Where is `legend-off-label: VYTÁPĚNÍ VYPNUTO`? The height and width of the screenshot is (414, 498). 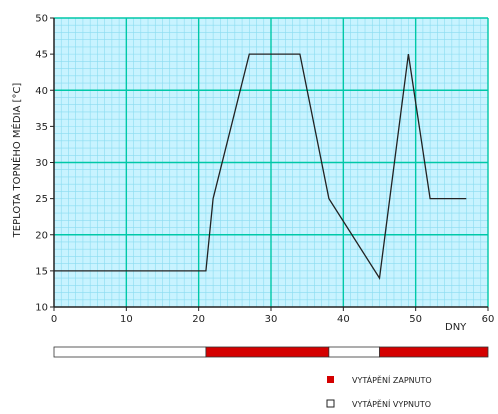
legend-off-label: VYTÁPĚNÍ VYPNUTO is located at coordinates (391, 403).